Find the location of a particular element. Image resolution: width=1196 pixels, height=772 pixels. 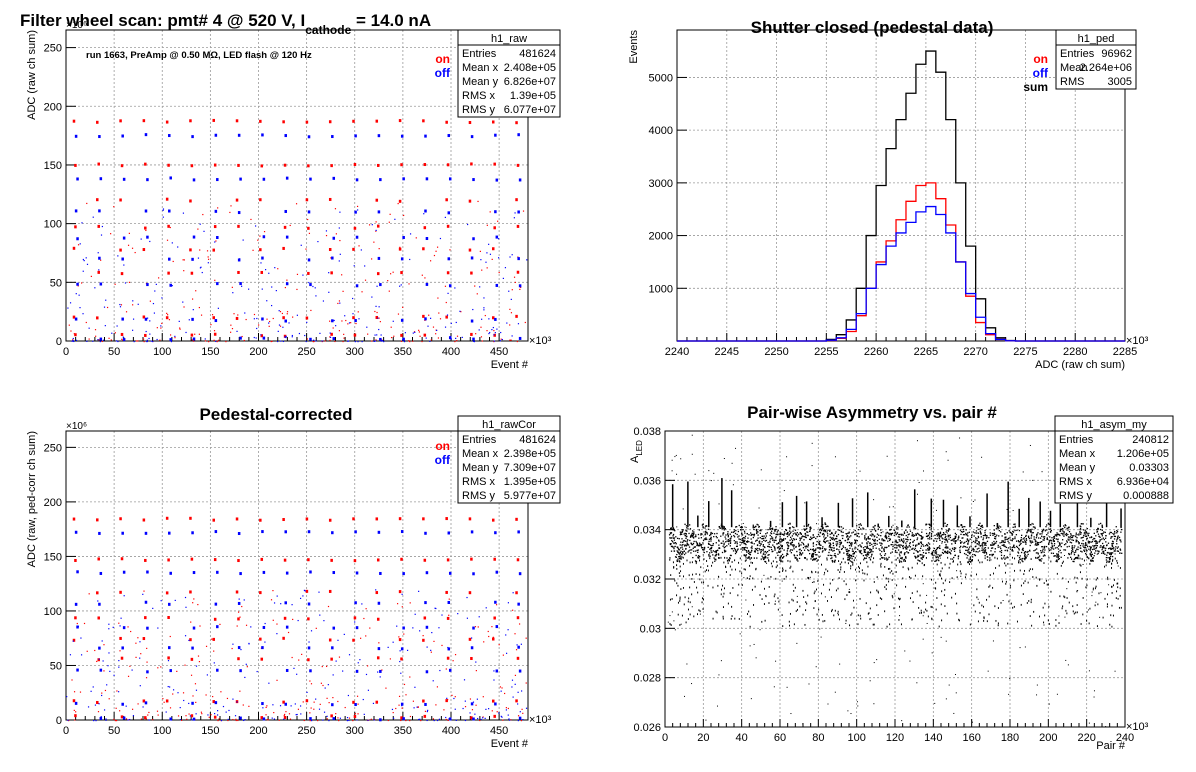

stats-label: RMS y is located at coordinates (479, 110).